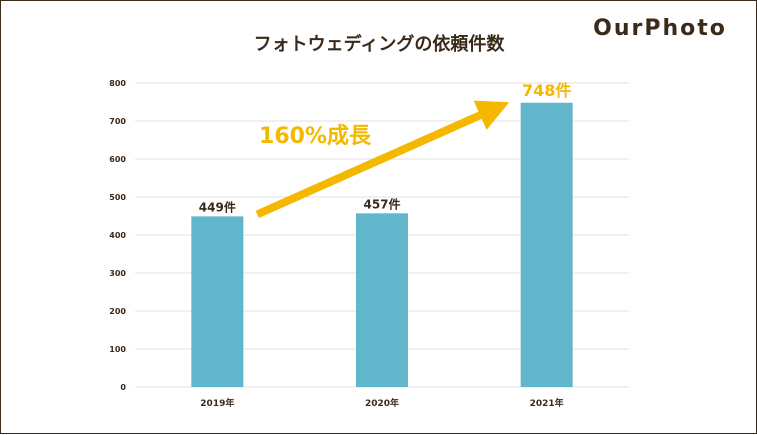 This screenshot has height=435, width=757. Describe the element at coordinates (117, 83) in the screenshot. I see `y-tick-label: 800` at that location.